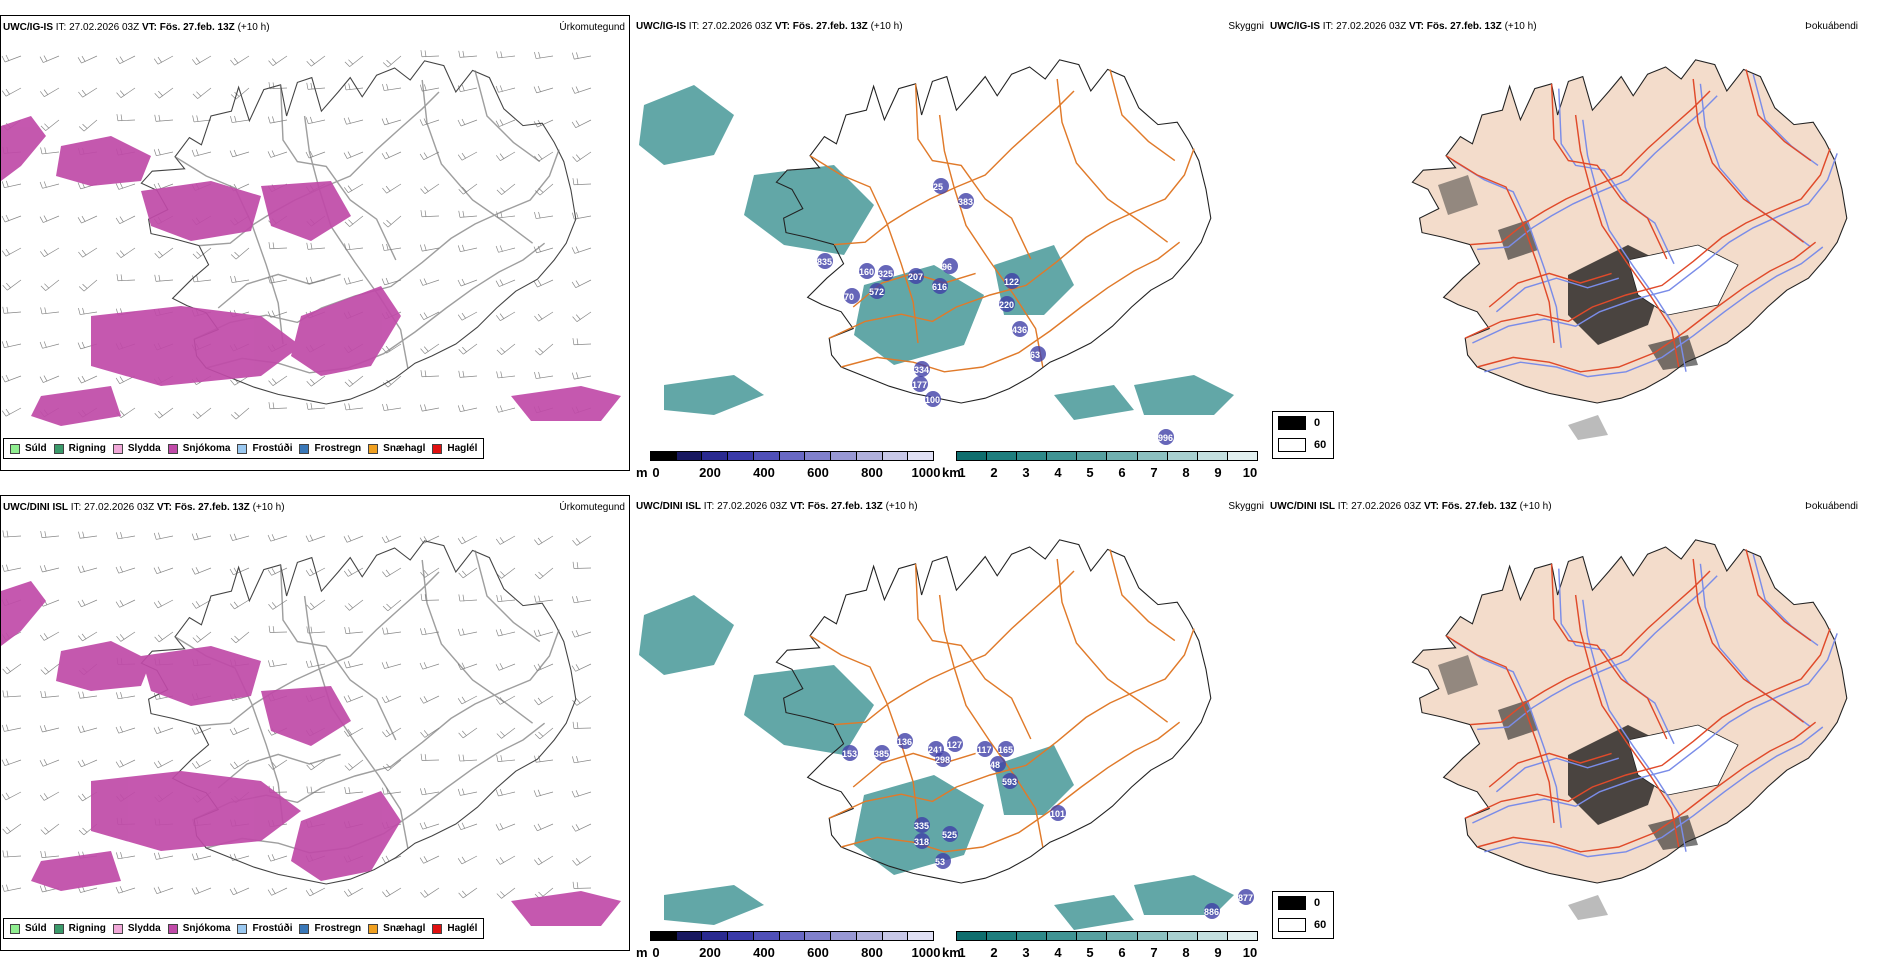  What do you see at coordinates (28, 928) in the screenshot?
I see `legend-item: Súld` at bounding box center [28, 928].